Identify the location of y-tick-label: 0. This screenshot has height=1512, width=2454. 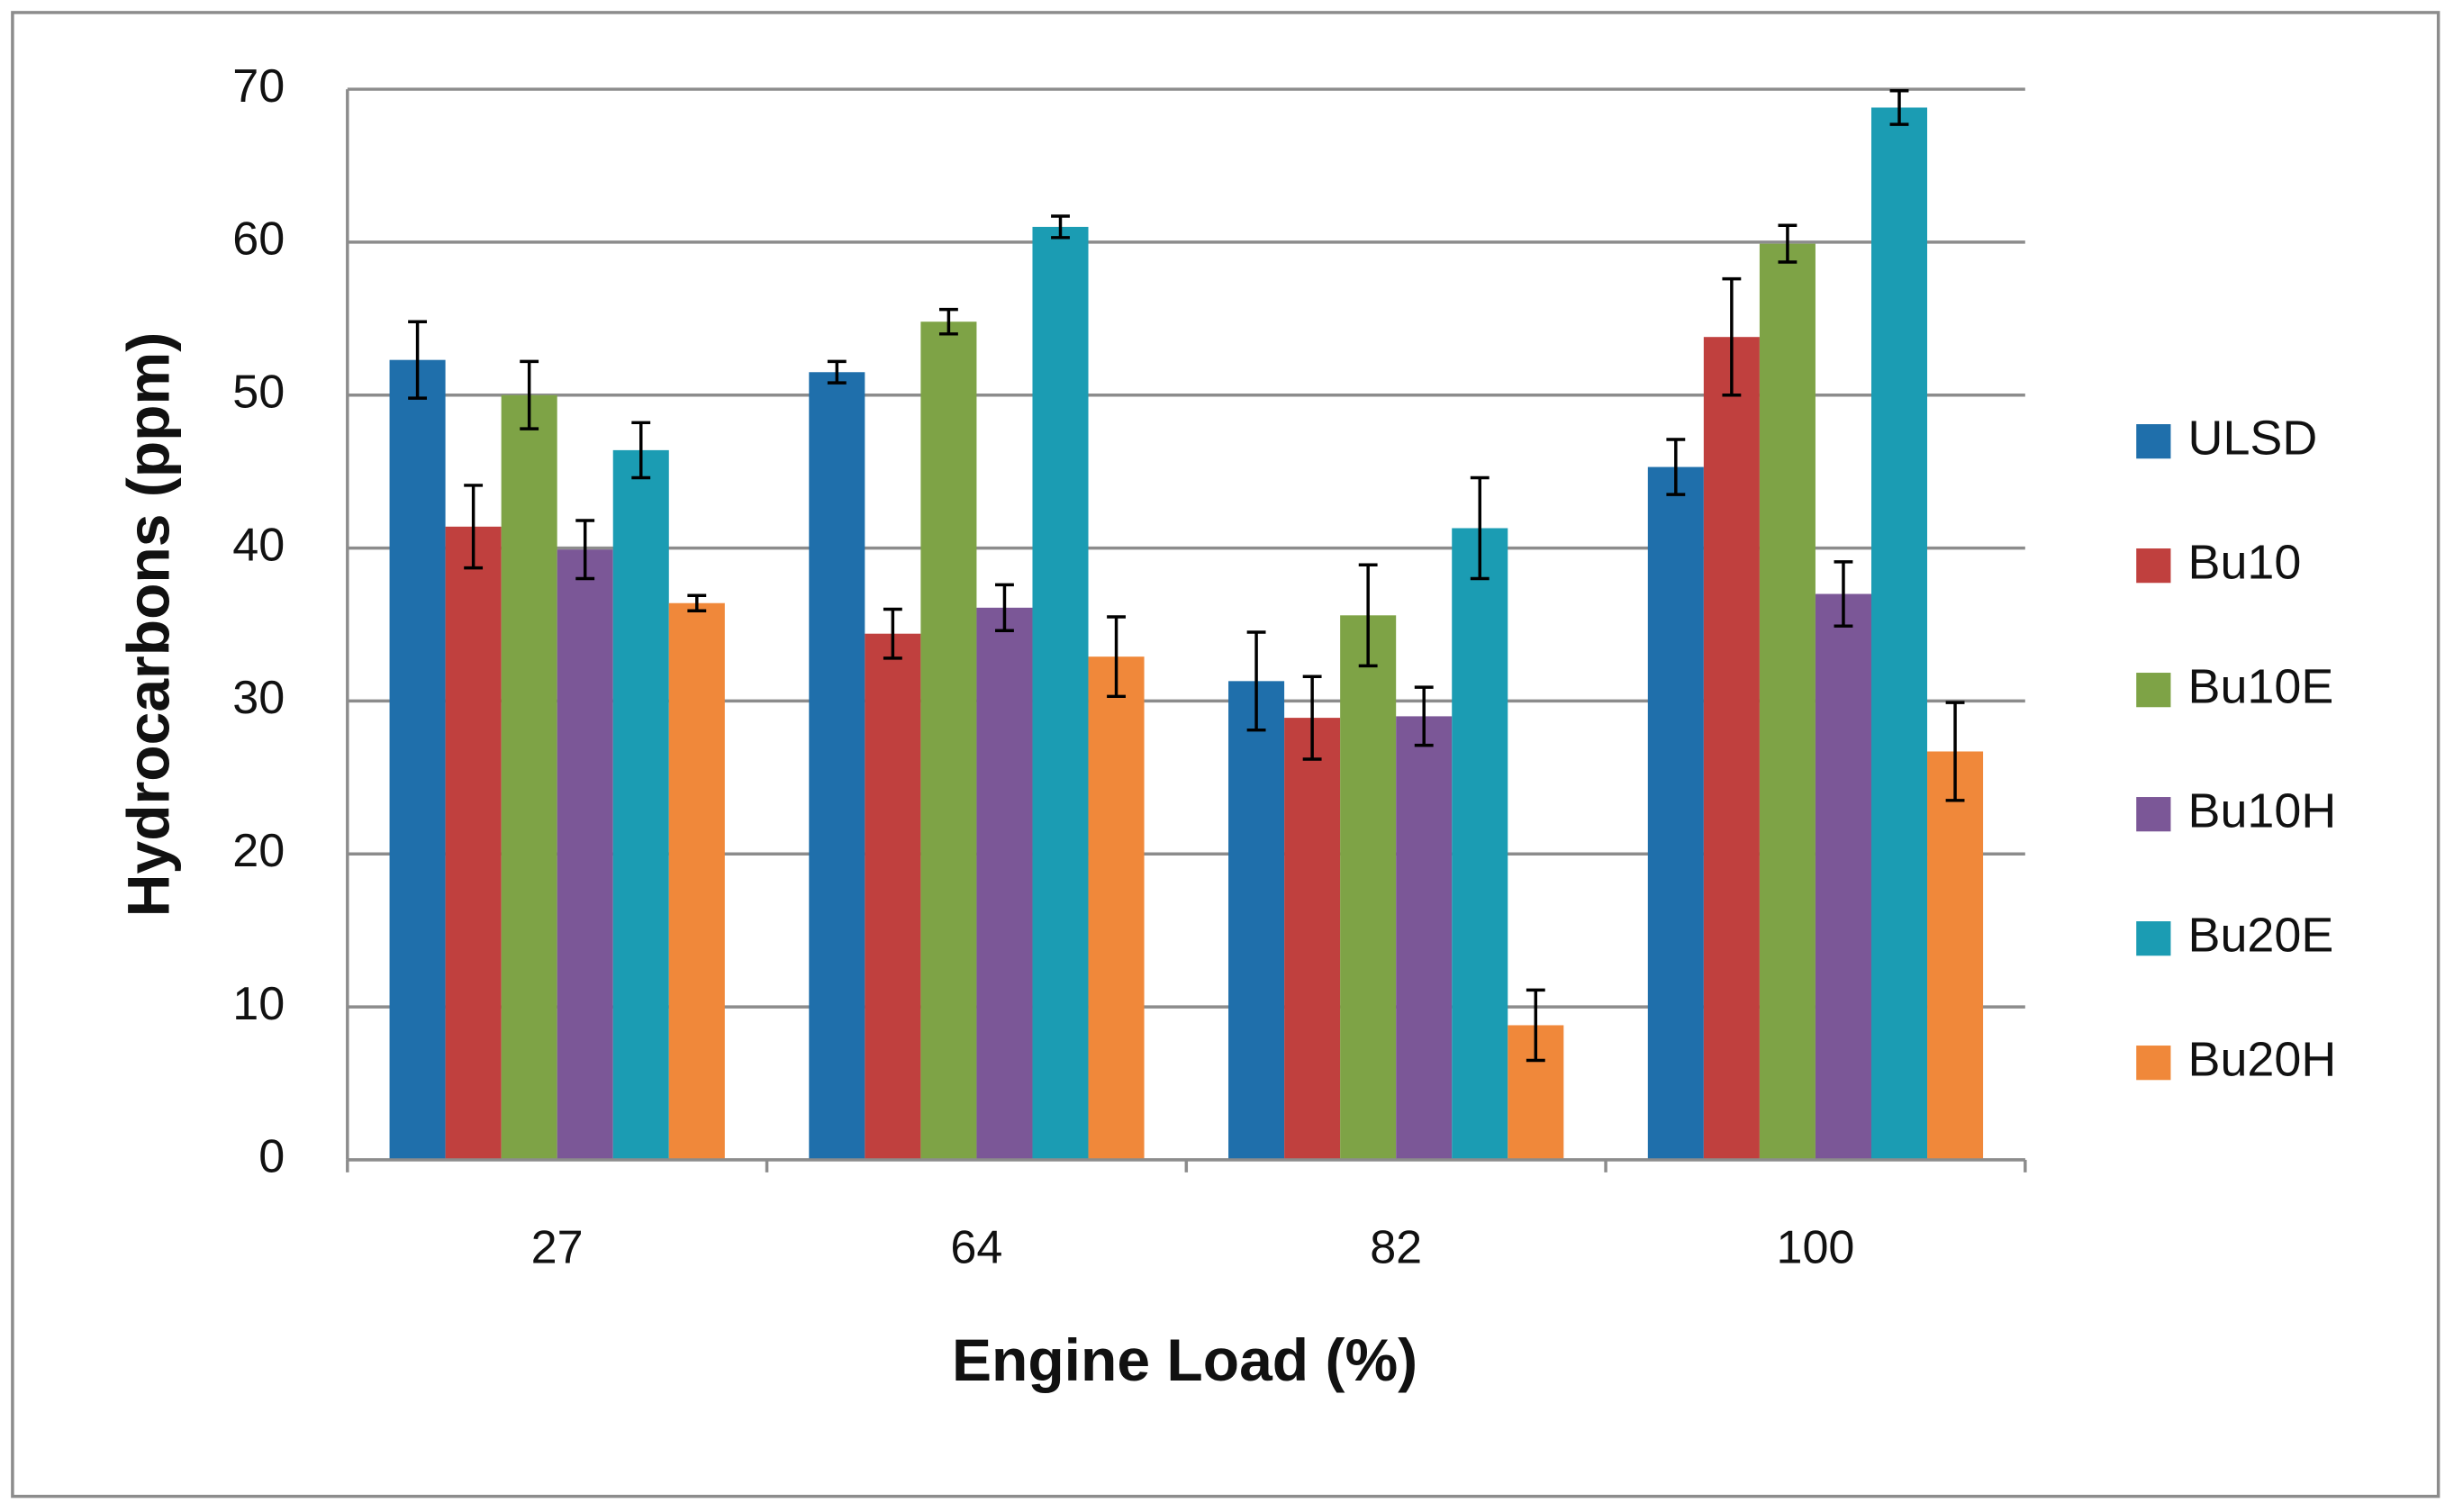
(271, 1157).